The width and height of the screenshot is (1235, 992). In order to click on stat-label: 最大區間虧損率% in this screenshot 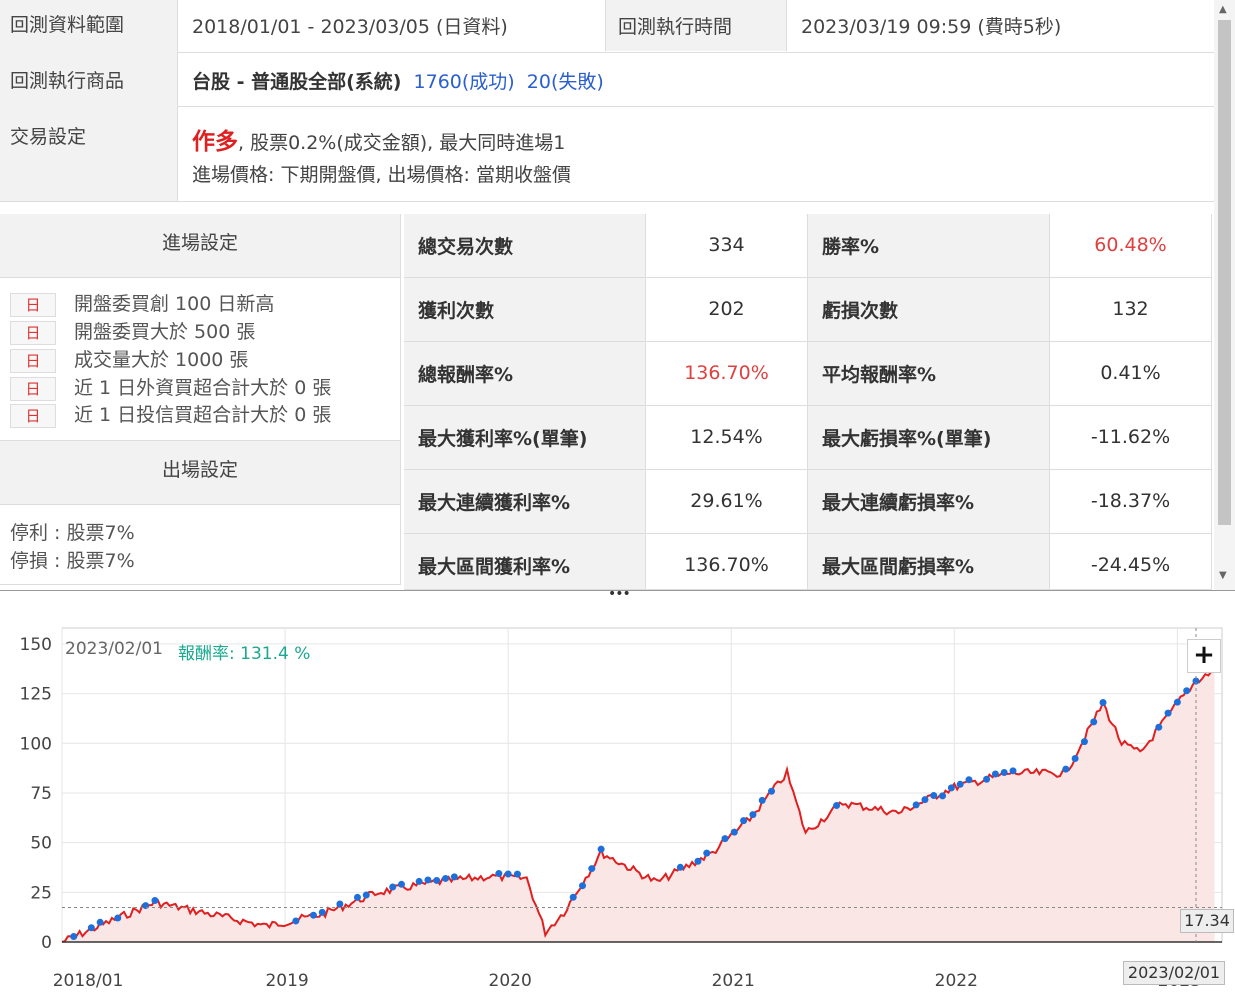, I will do `click(929, 562)`.